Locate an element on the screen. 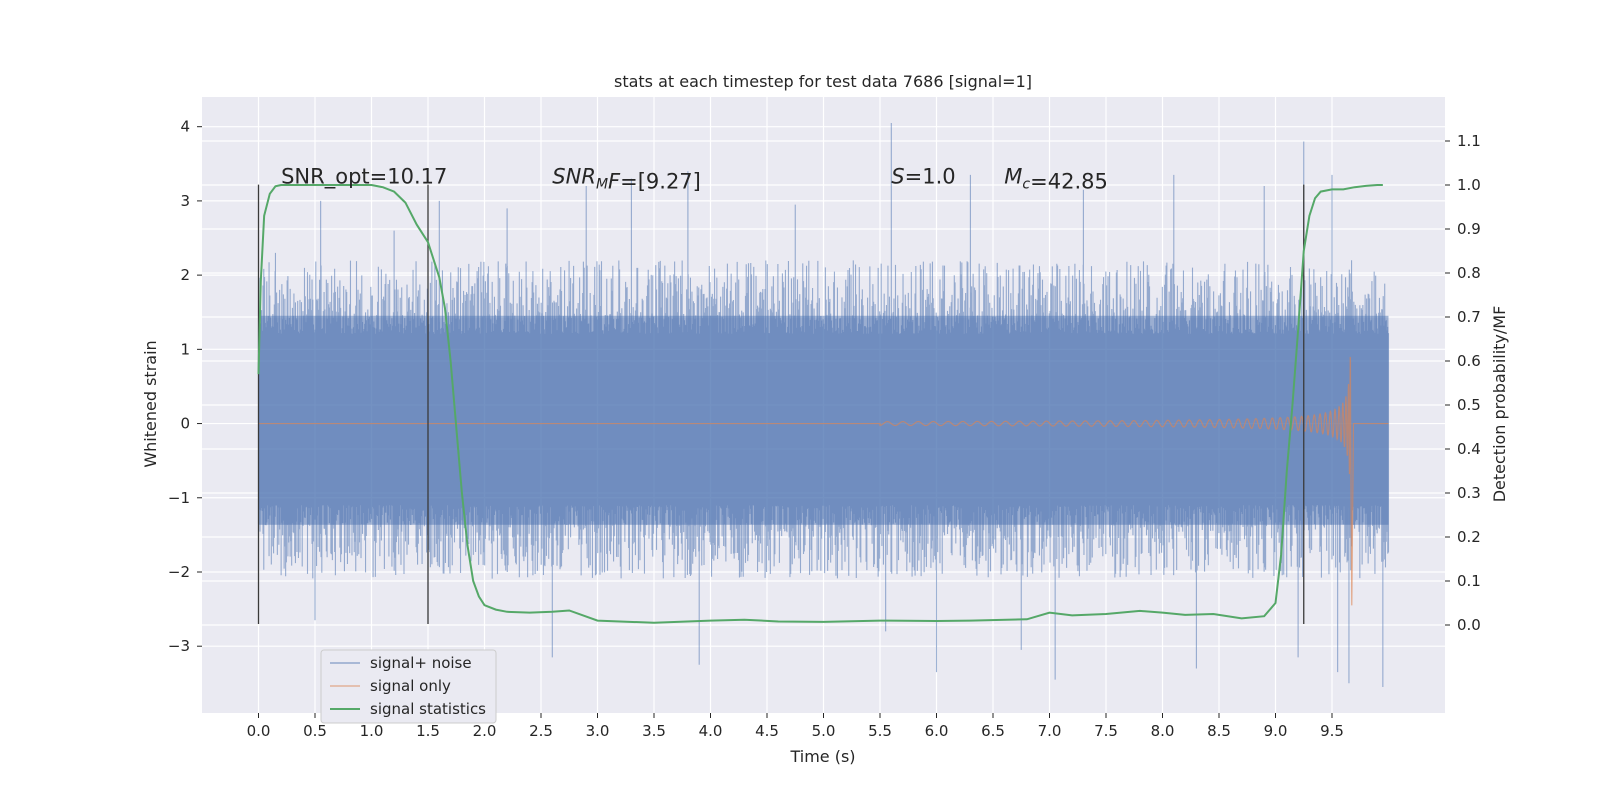 The image size is (1600, 804). annotation-s-value: S=1.0 is located at coordinates (923, 177).